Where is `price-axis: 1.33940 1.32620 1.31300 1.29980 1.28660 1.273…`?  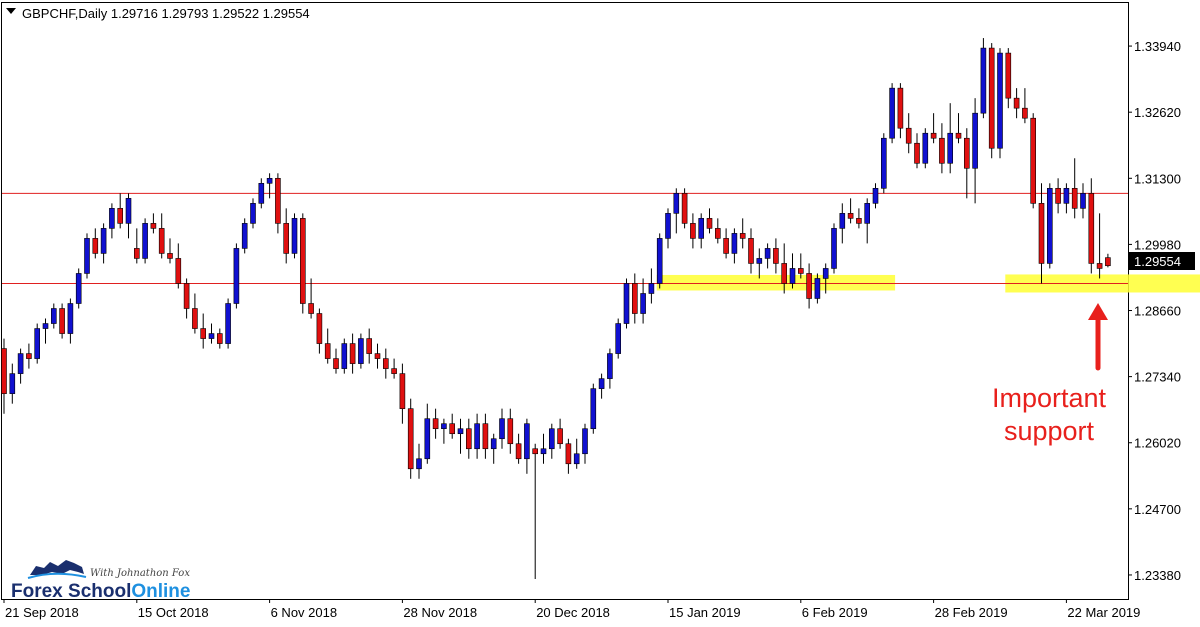
price-axis: 1.33940 1.32620 1.31300 1.29980 1.28660 1.273… is located at coordinates (1154, 311).